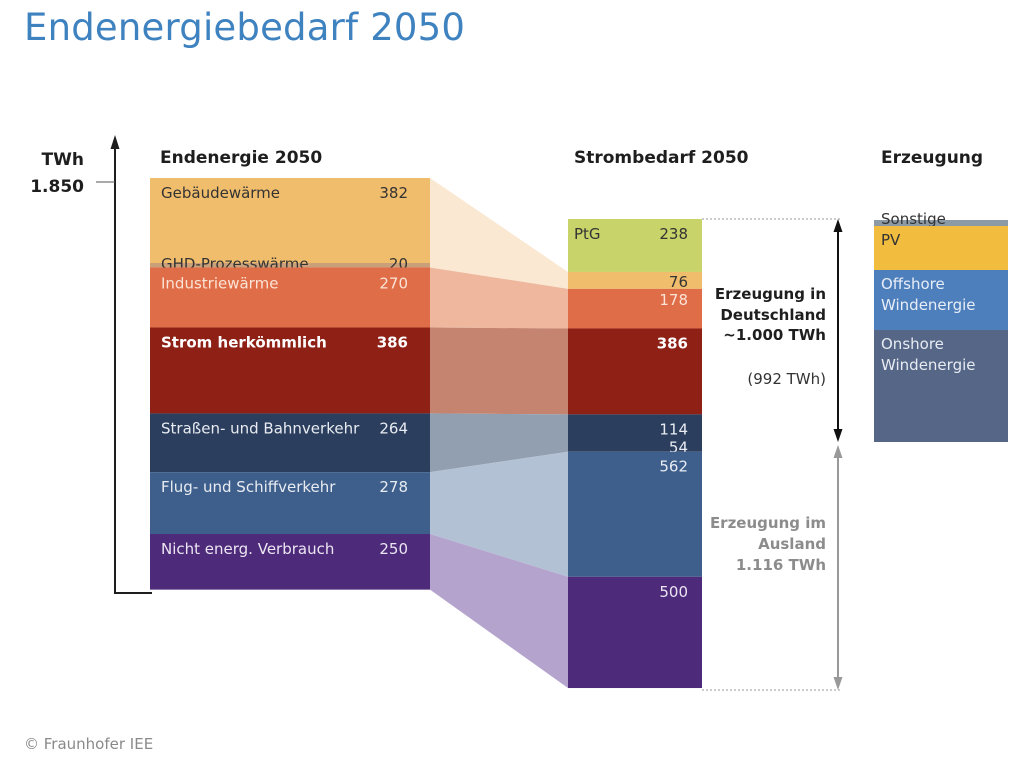  I want to click on segment-sonstige, so click(941, 223).